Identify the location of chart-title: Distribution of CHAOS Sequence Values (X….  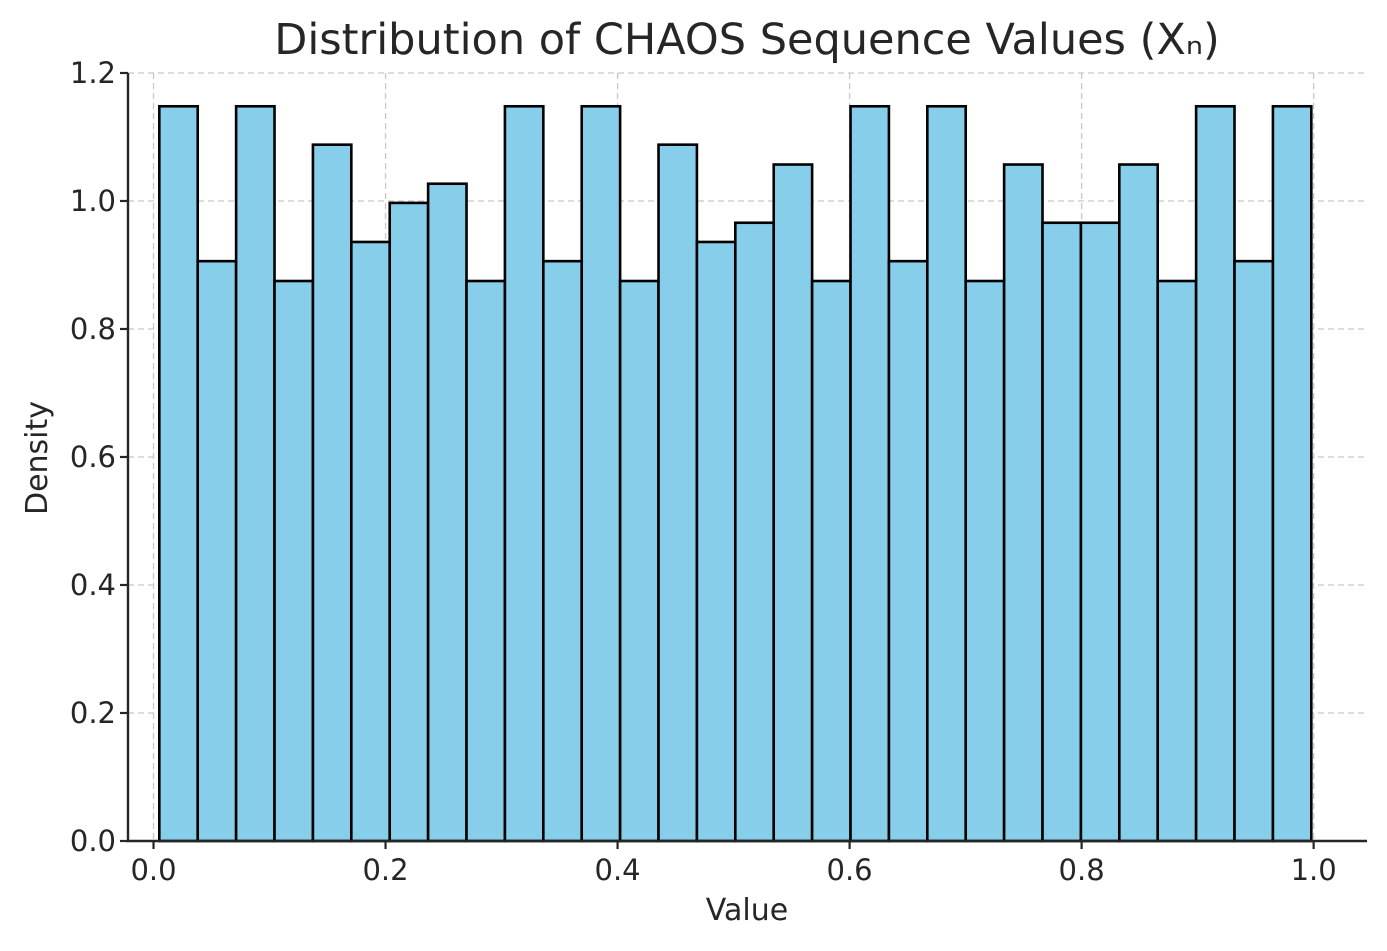
(747, 40).